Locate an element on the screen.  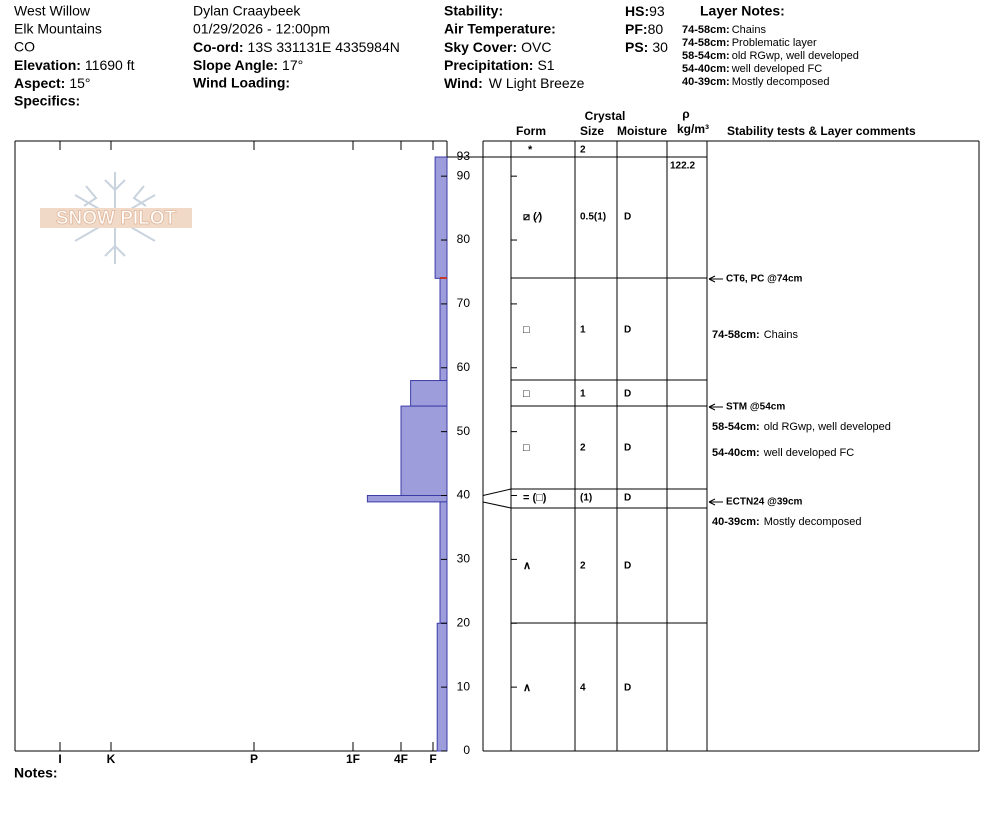
hardness-label: K is located at coordinates (111, 759).